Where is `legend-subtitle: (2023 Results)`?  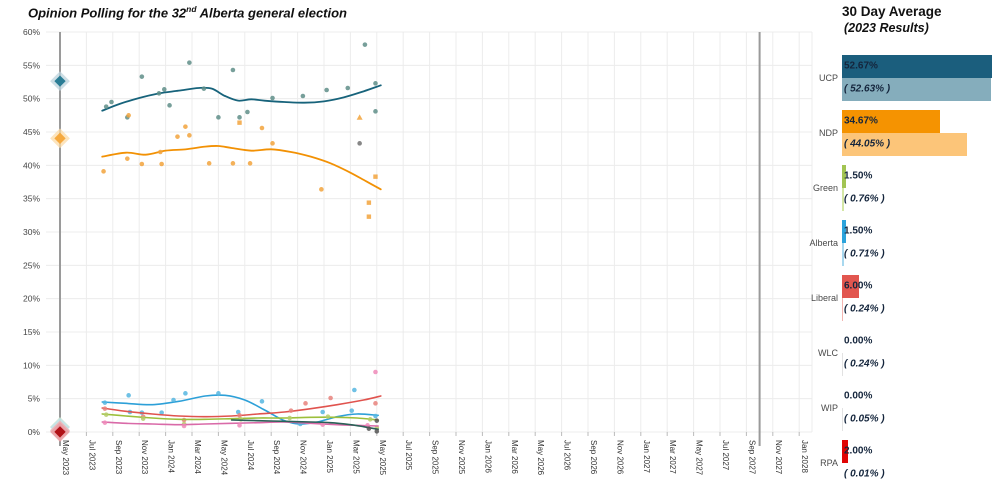
legend-subtitle: (2023 Results) is located at coordinates (886, 28).